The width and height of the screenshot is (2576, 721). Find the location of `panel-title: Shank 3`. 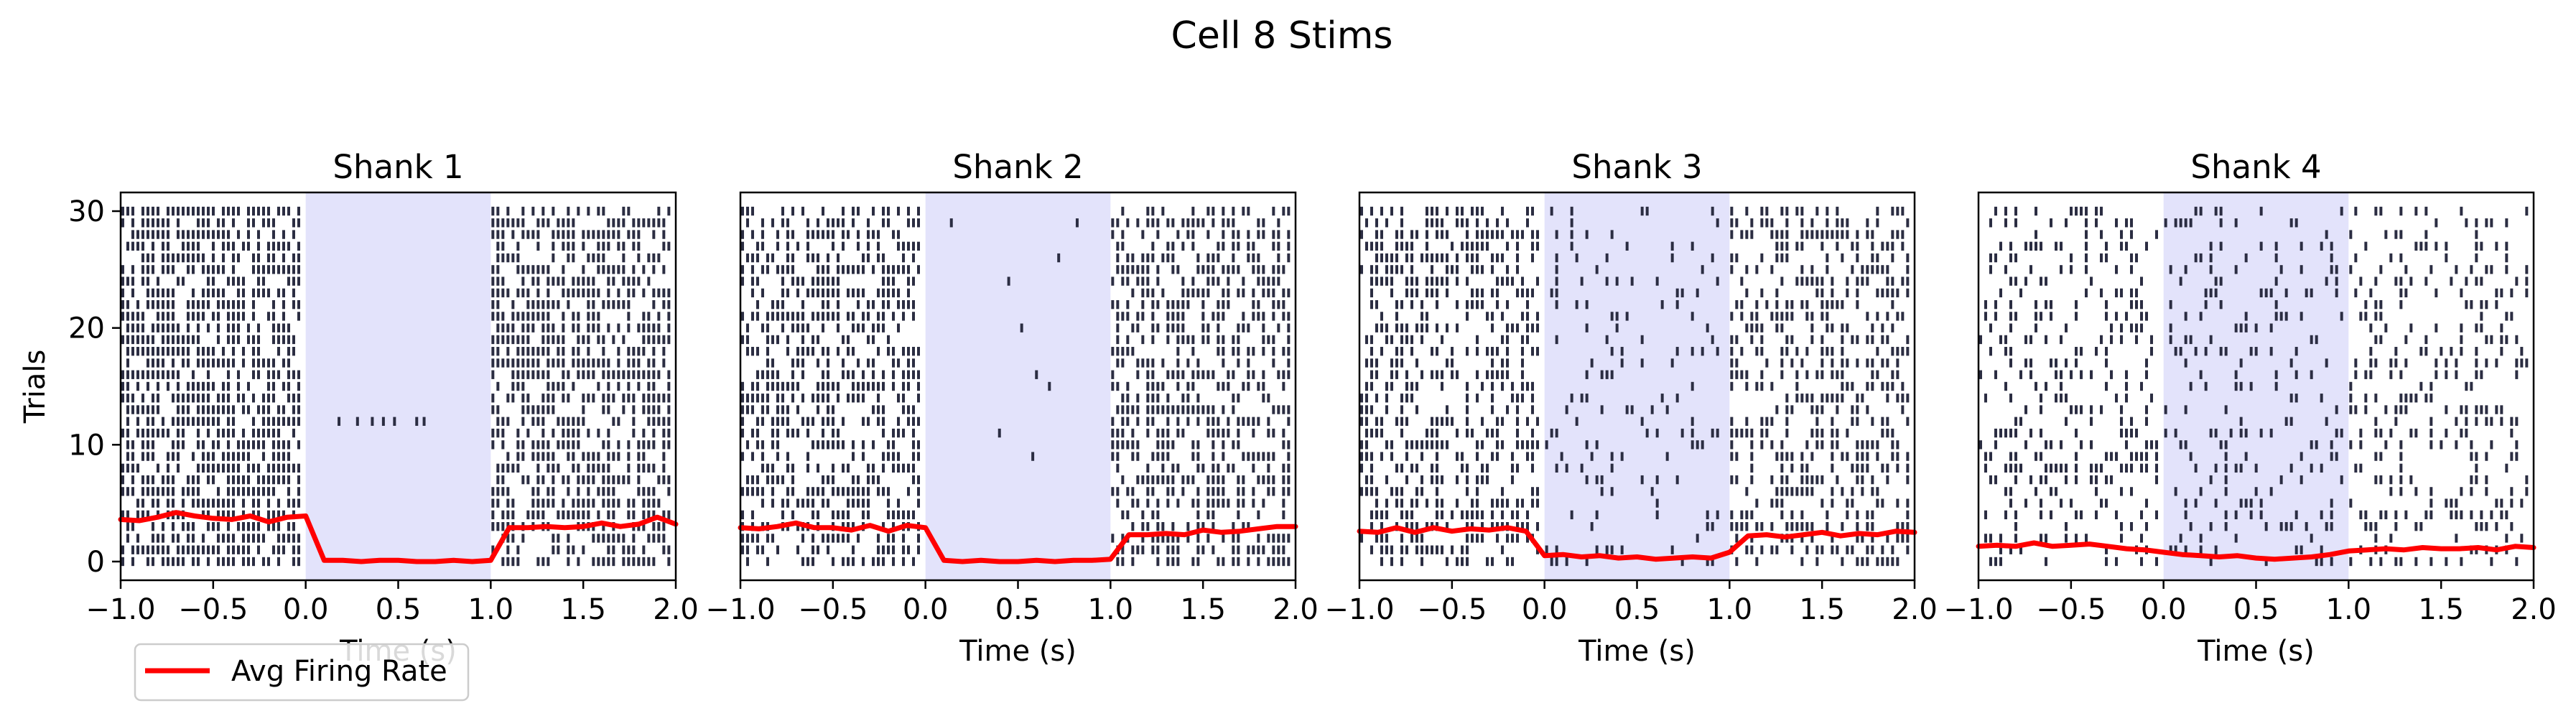

panel-title: Shank 3 is located at coordinates (1637, 167).